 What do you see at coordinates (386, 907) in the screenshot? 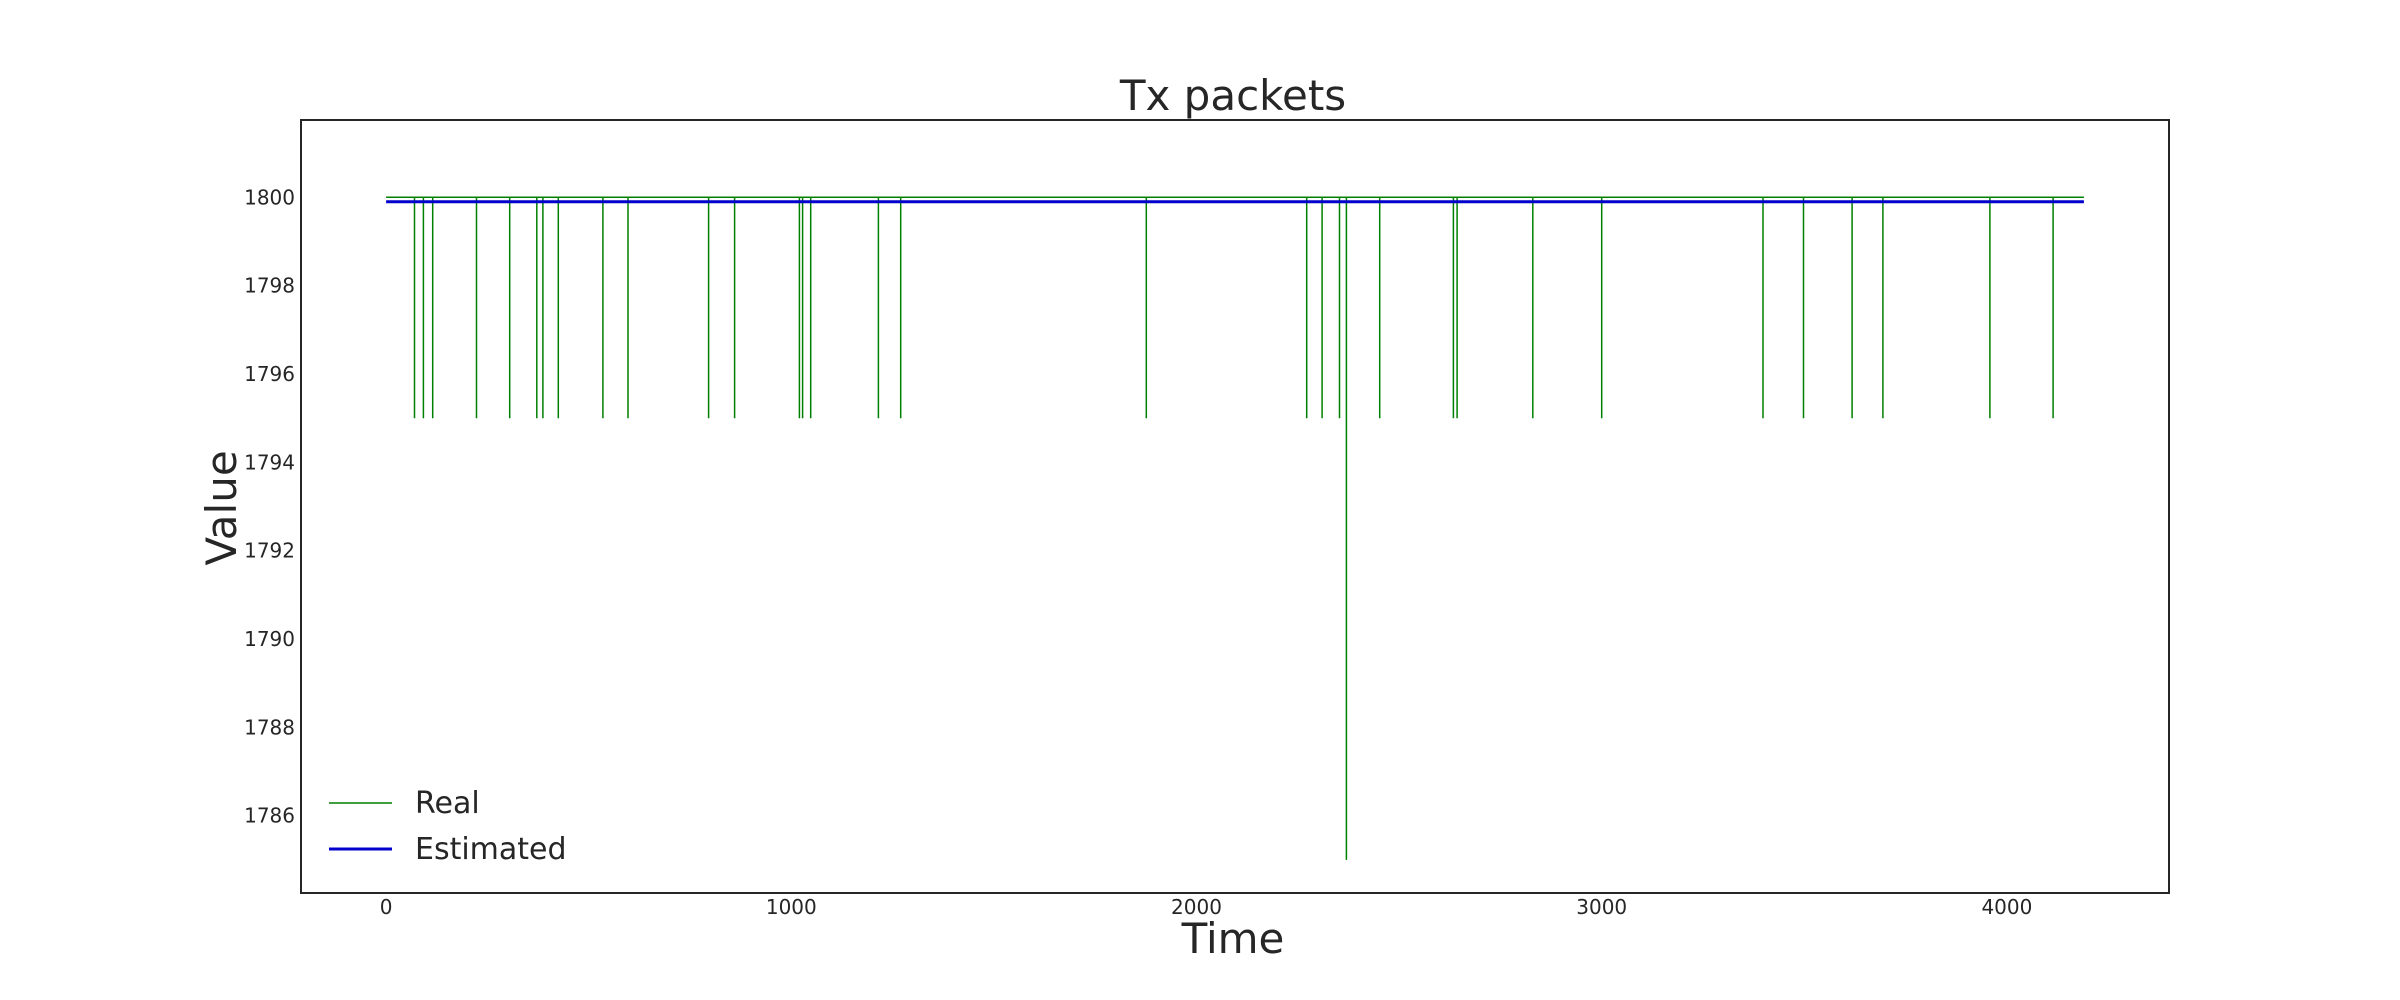
I see `x-tick-label: 0` at bounding box center [386, 907].